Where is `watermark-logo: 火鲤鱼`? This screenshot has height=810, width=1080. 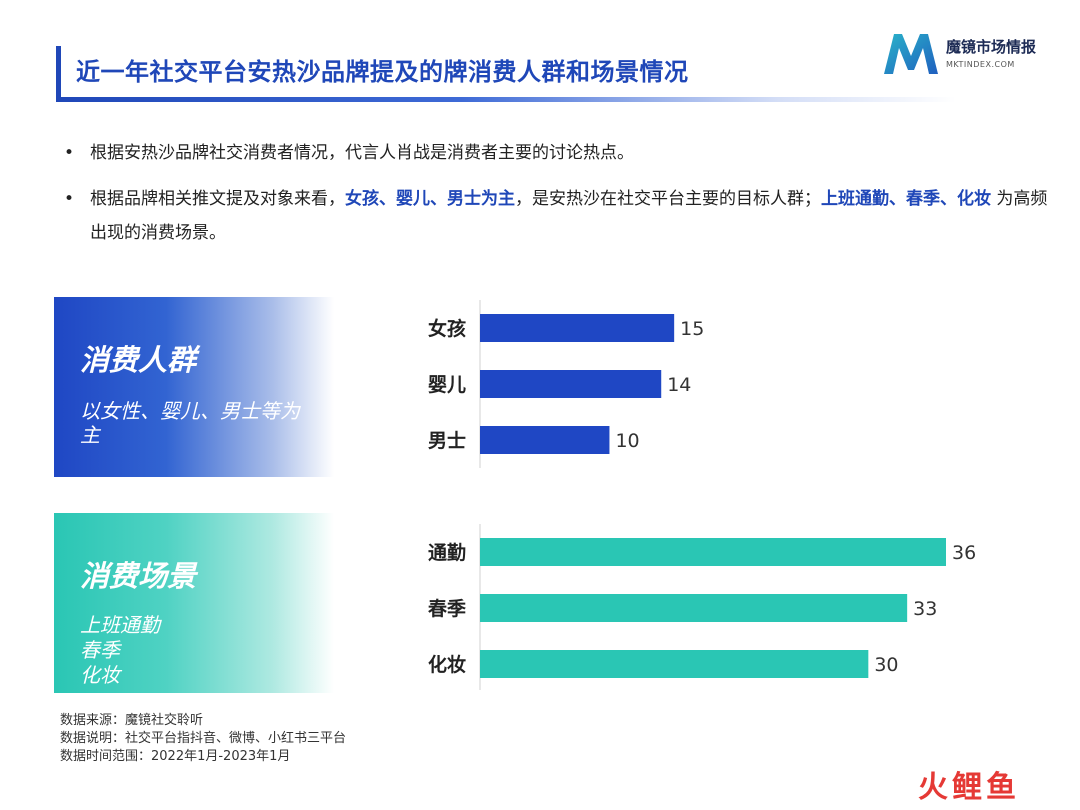 watermark-logo: 火鲤鱼 is located at coordinates (969, 787).